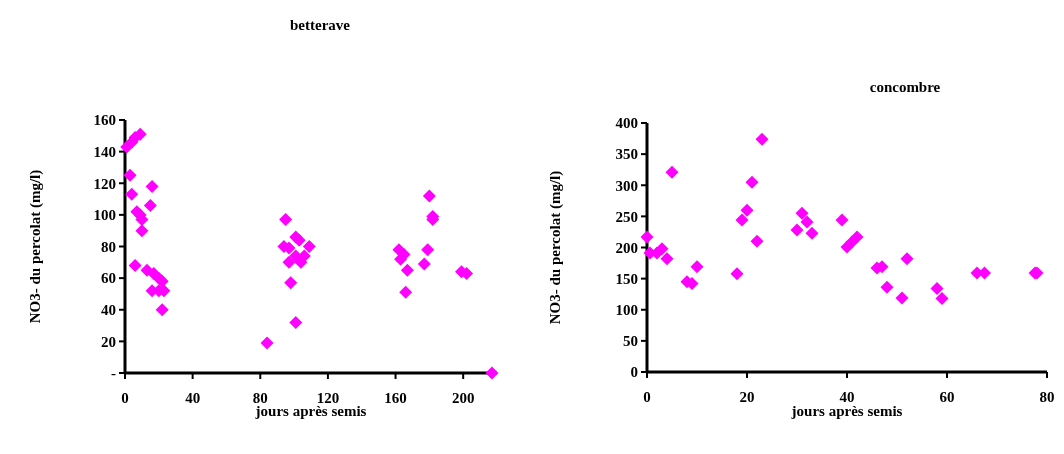 The width and height of the screenshot is (1064, 454). Describe the element at coordinates (626, 154) in the screenshot. I see `y-tick-label: 350` at that location.